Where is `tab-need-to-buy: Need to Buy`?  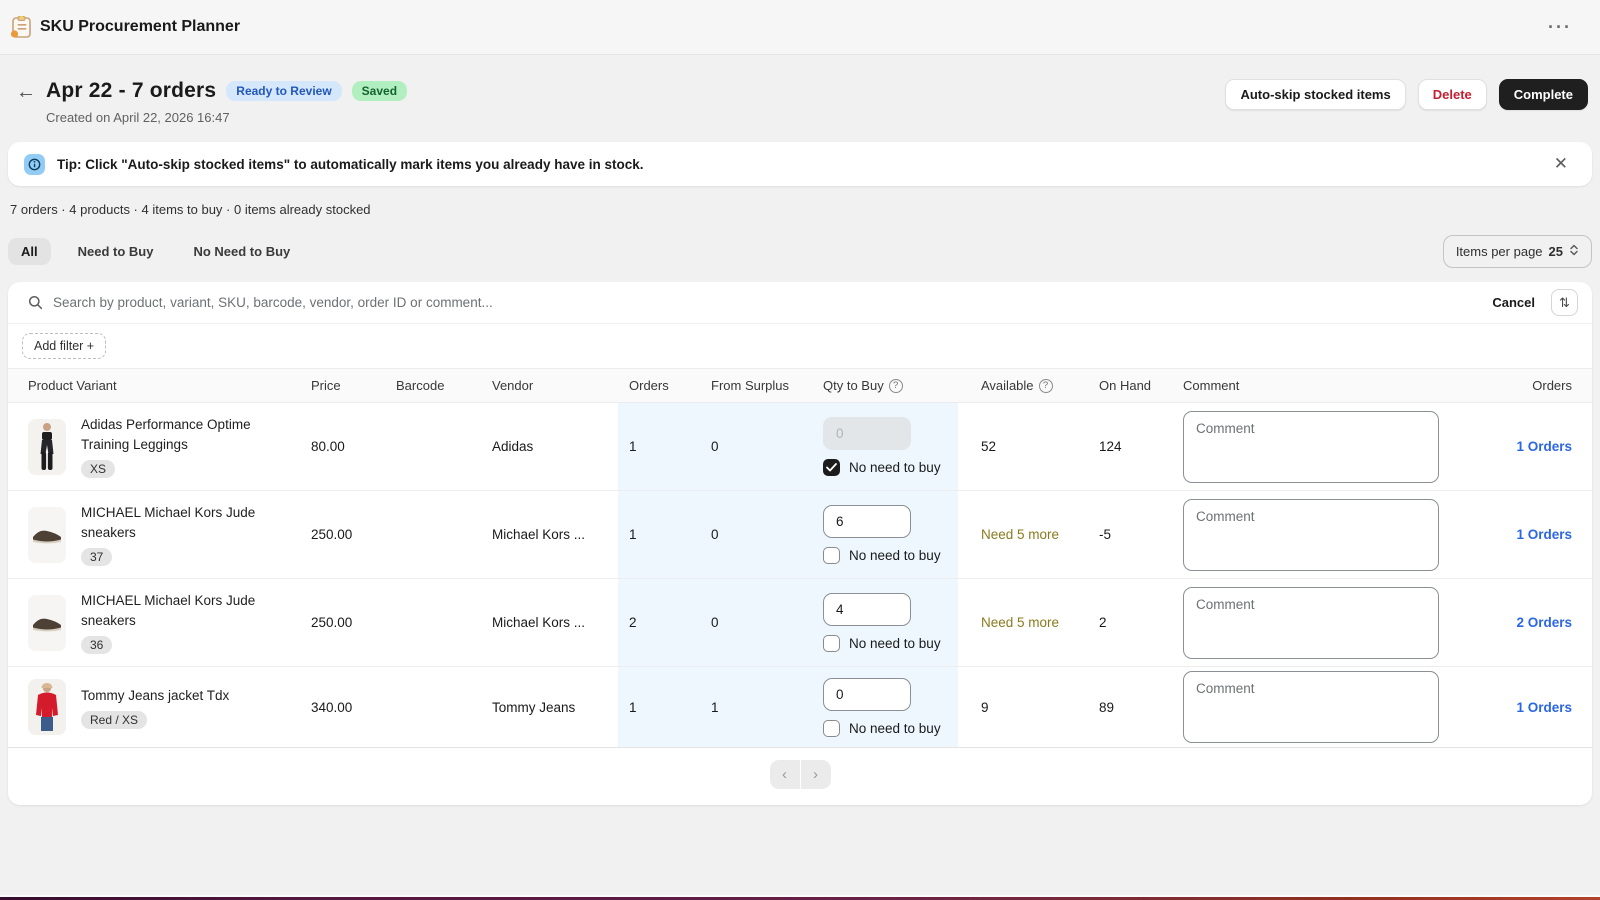
tab-need-to-buy: Need to Buy is located at coordinates (115, 251).